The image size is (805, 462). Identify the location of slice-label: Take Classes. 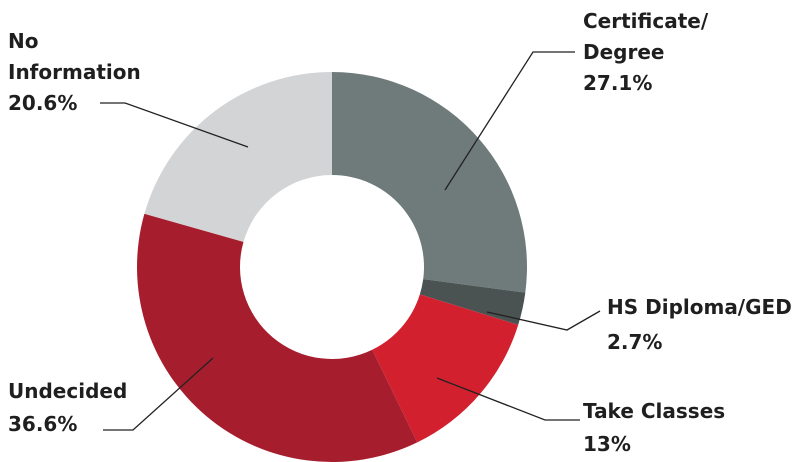
(654, 411).